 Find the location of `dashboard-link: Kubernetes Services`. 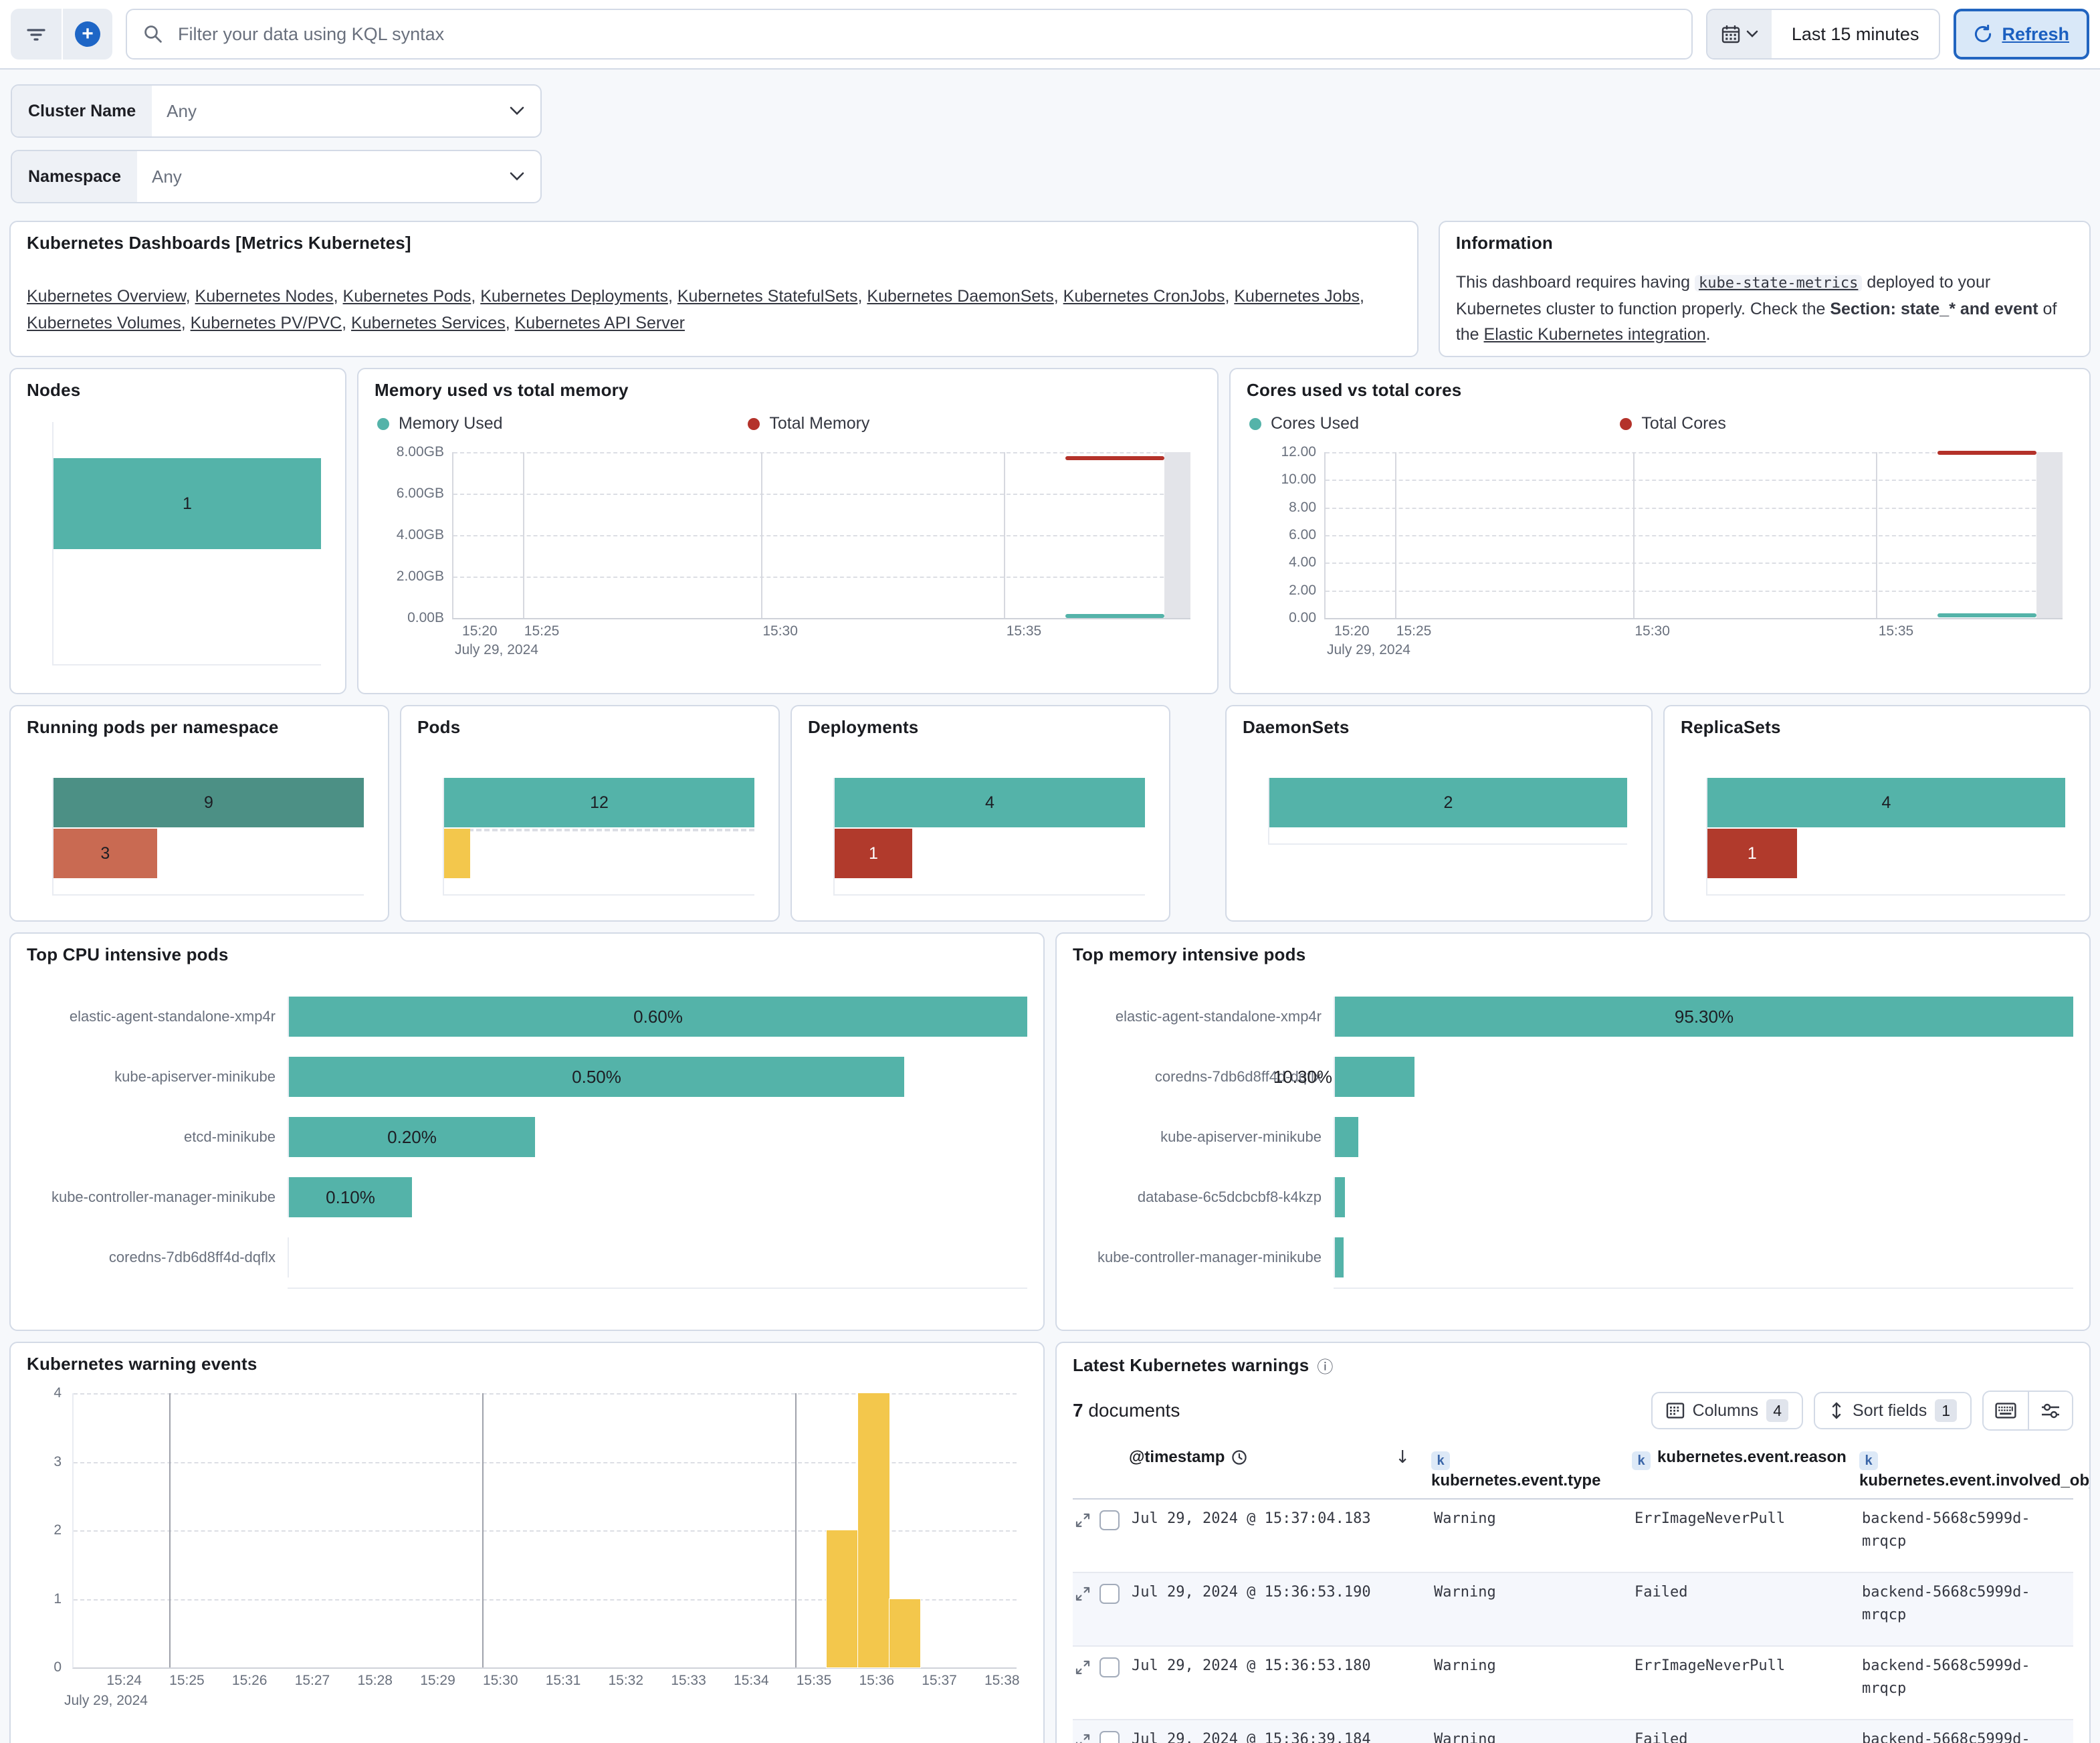

dashboard-link: Kubernetes Services is located at coordinates (428, 323).